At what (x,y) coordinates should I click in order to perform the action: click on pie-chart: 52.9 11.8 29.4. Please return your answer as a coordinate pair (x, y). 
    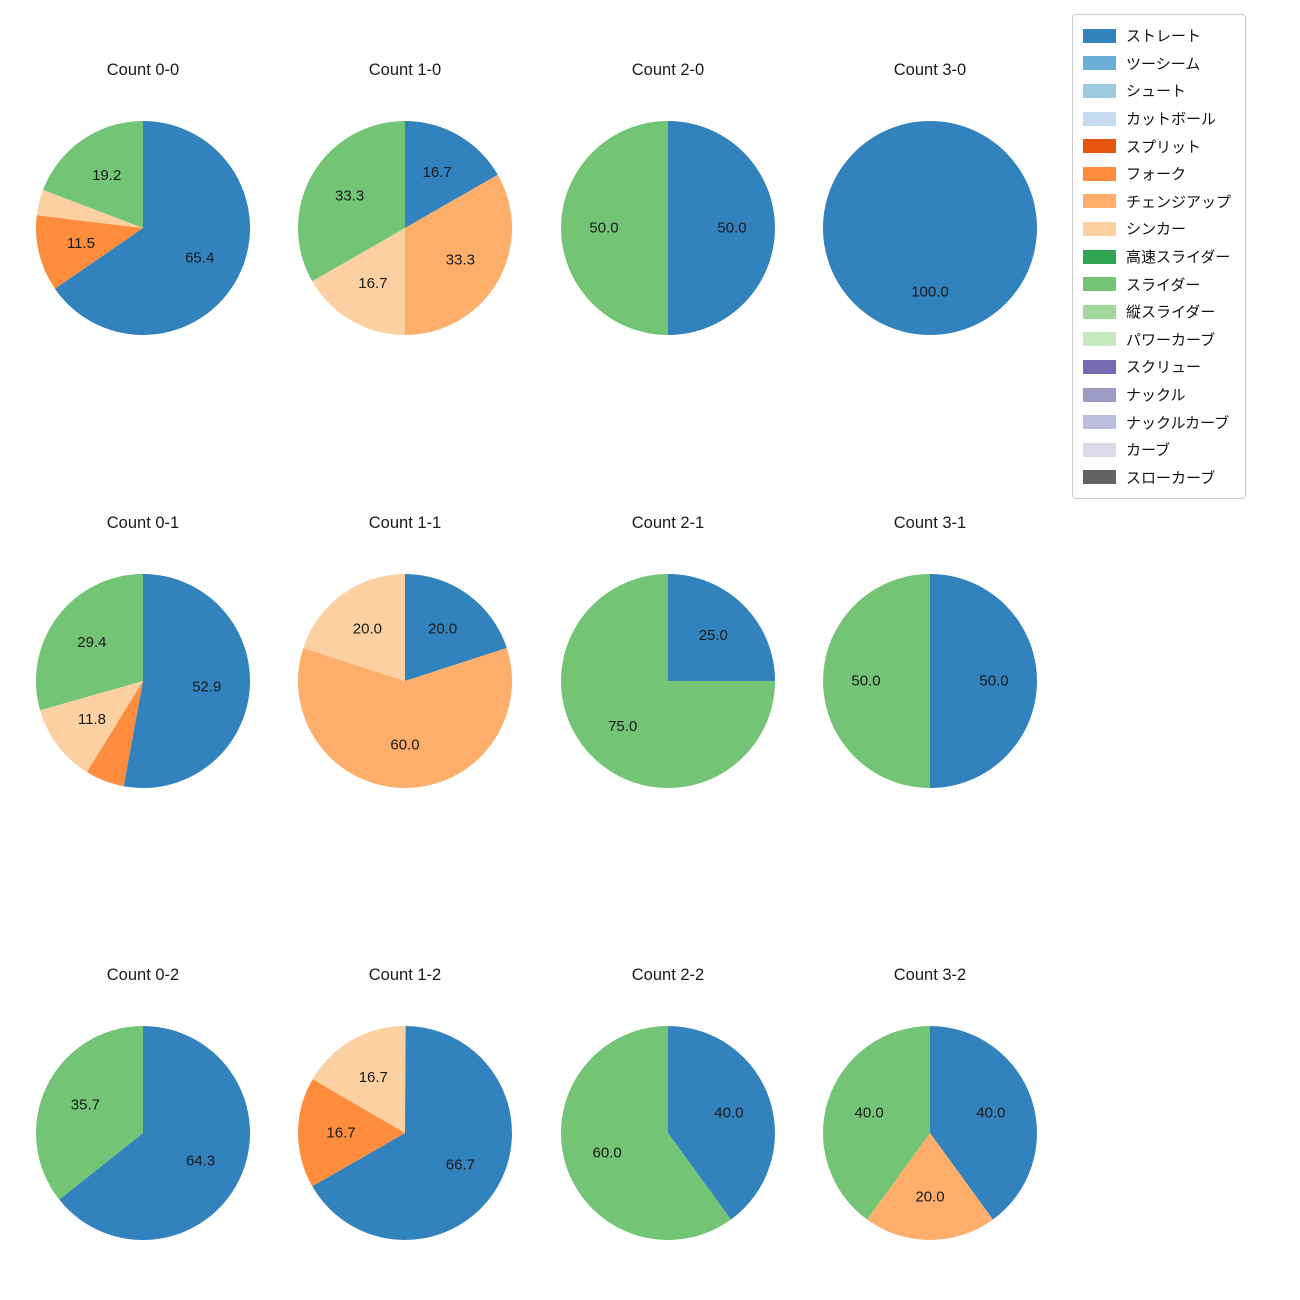
    Looking at the image, I should click on (142, 681).